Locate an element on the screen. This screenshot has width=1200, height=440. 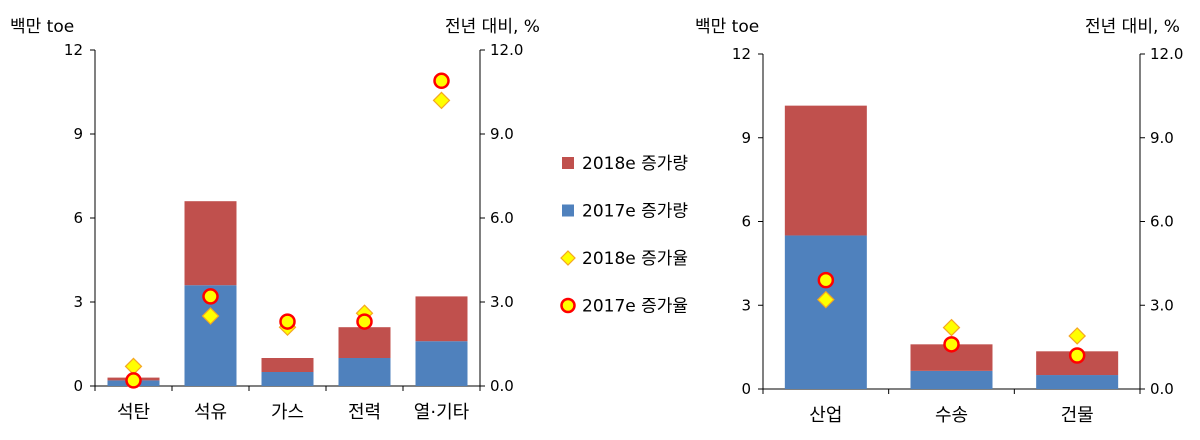
legend-label: 2017e 증가량 is located at coordinates (635, 212).